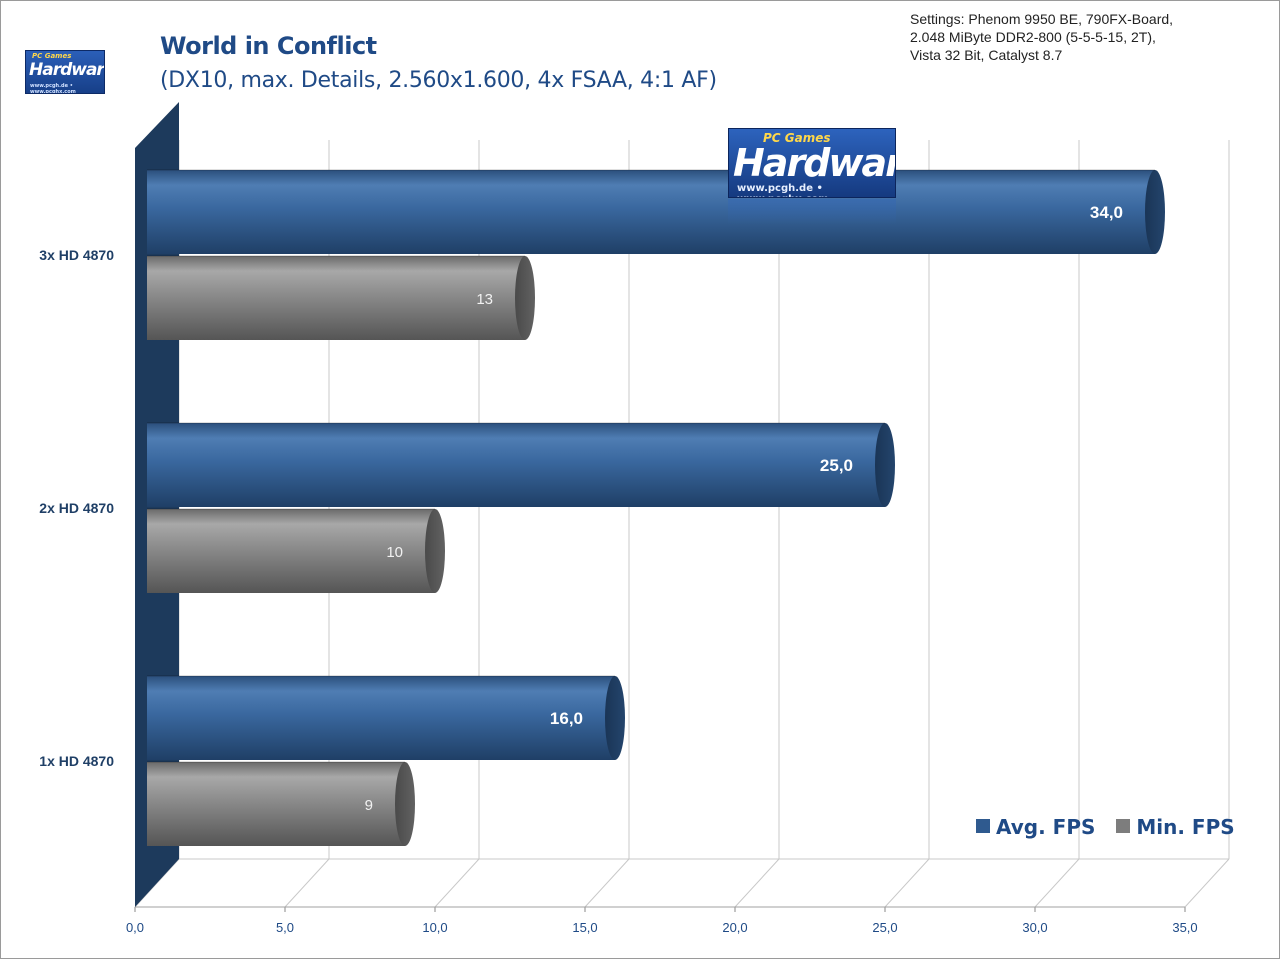 The width and height of the screenshot is (1280, 959). Describe the element at coordinates (53, 88) in the screenshot. I see `logo-url-text: www.pcgh.de • www.pcghx.com` at that location.